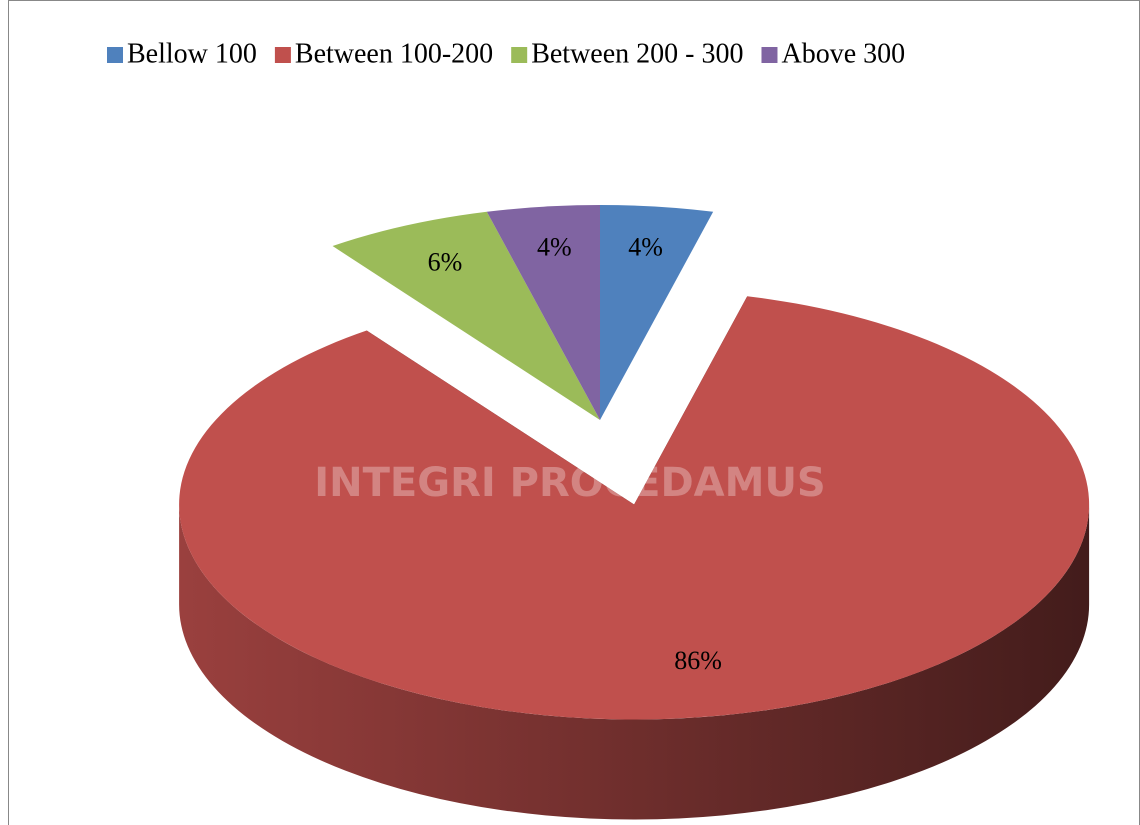  Describe the element at coordinates (637, 53) in the screenshot. I see `legend-label: Between 200 - 300` at that location.